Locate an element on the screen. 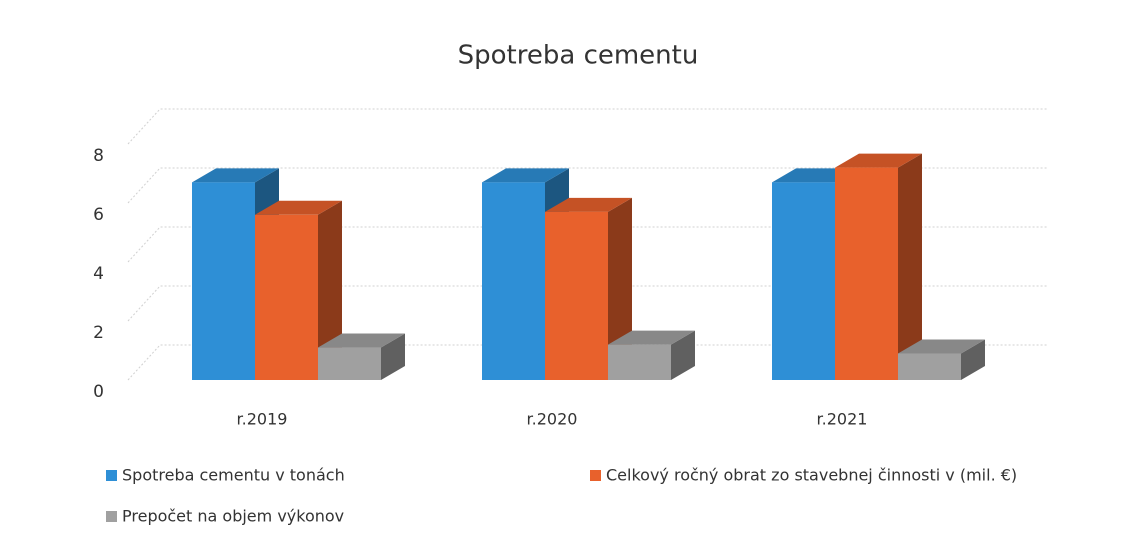 The width and height of the screenshot is (1135, 543). legend-label: Spotreba cementu v tonách is located at coordinates (233, 475).